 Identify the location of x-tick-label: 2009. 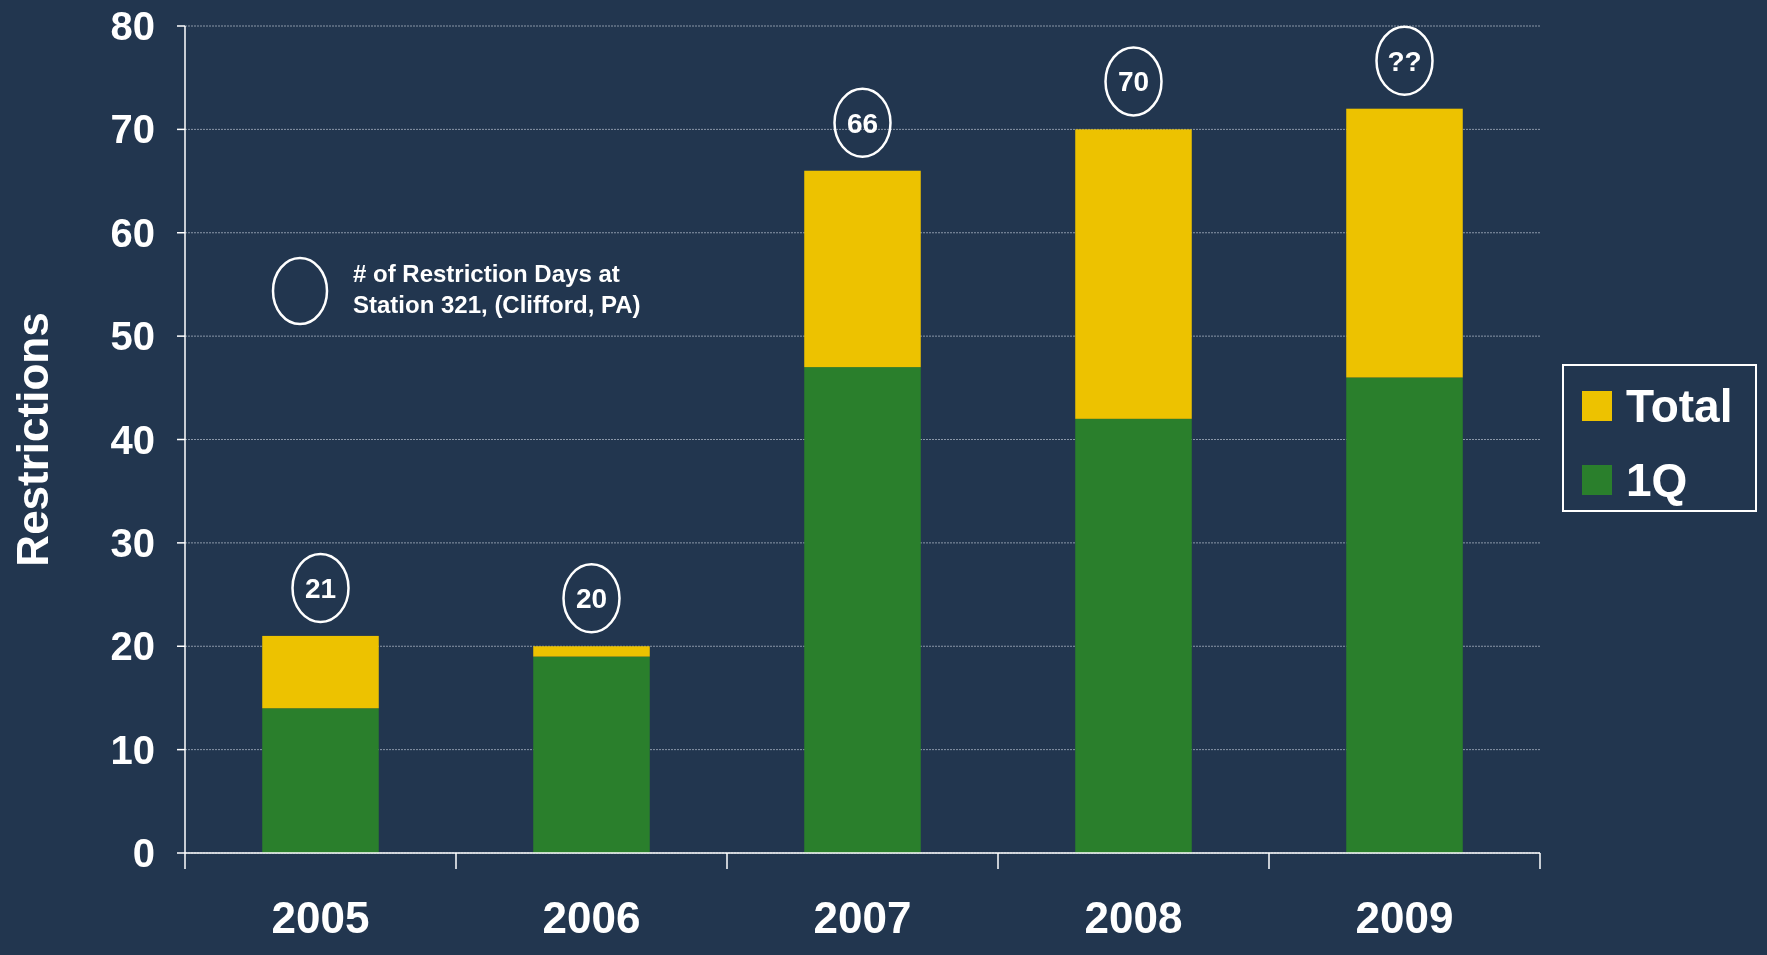
(1404, 917).